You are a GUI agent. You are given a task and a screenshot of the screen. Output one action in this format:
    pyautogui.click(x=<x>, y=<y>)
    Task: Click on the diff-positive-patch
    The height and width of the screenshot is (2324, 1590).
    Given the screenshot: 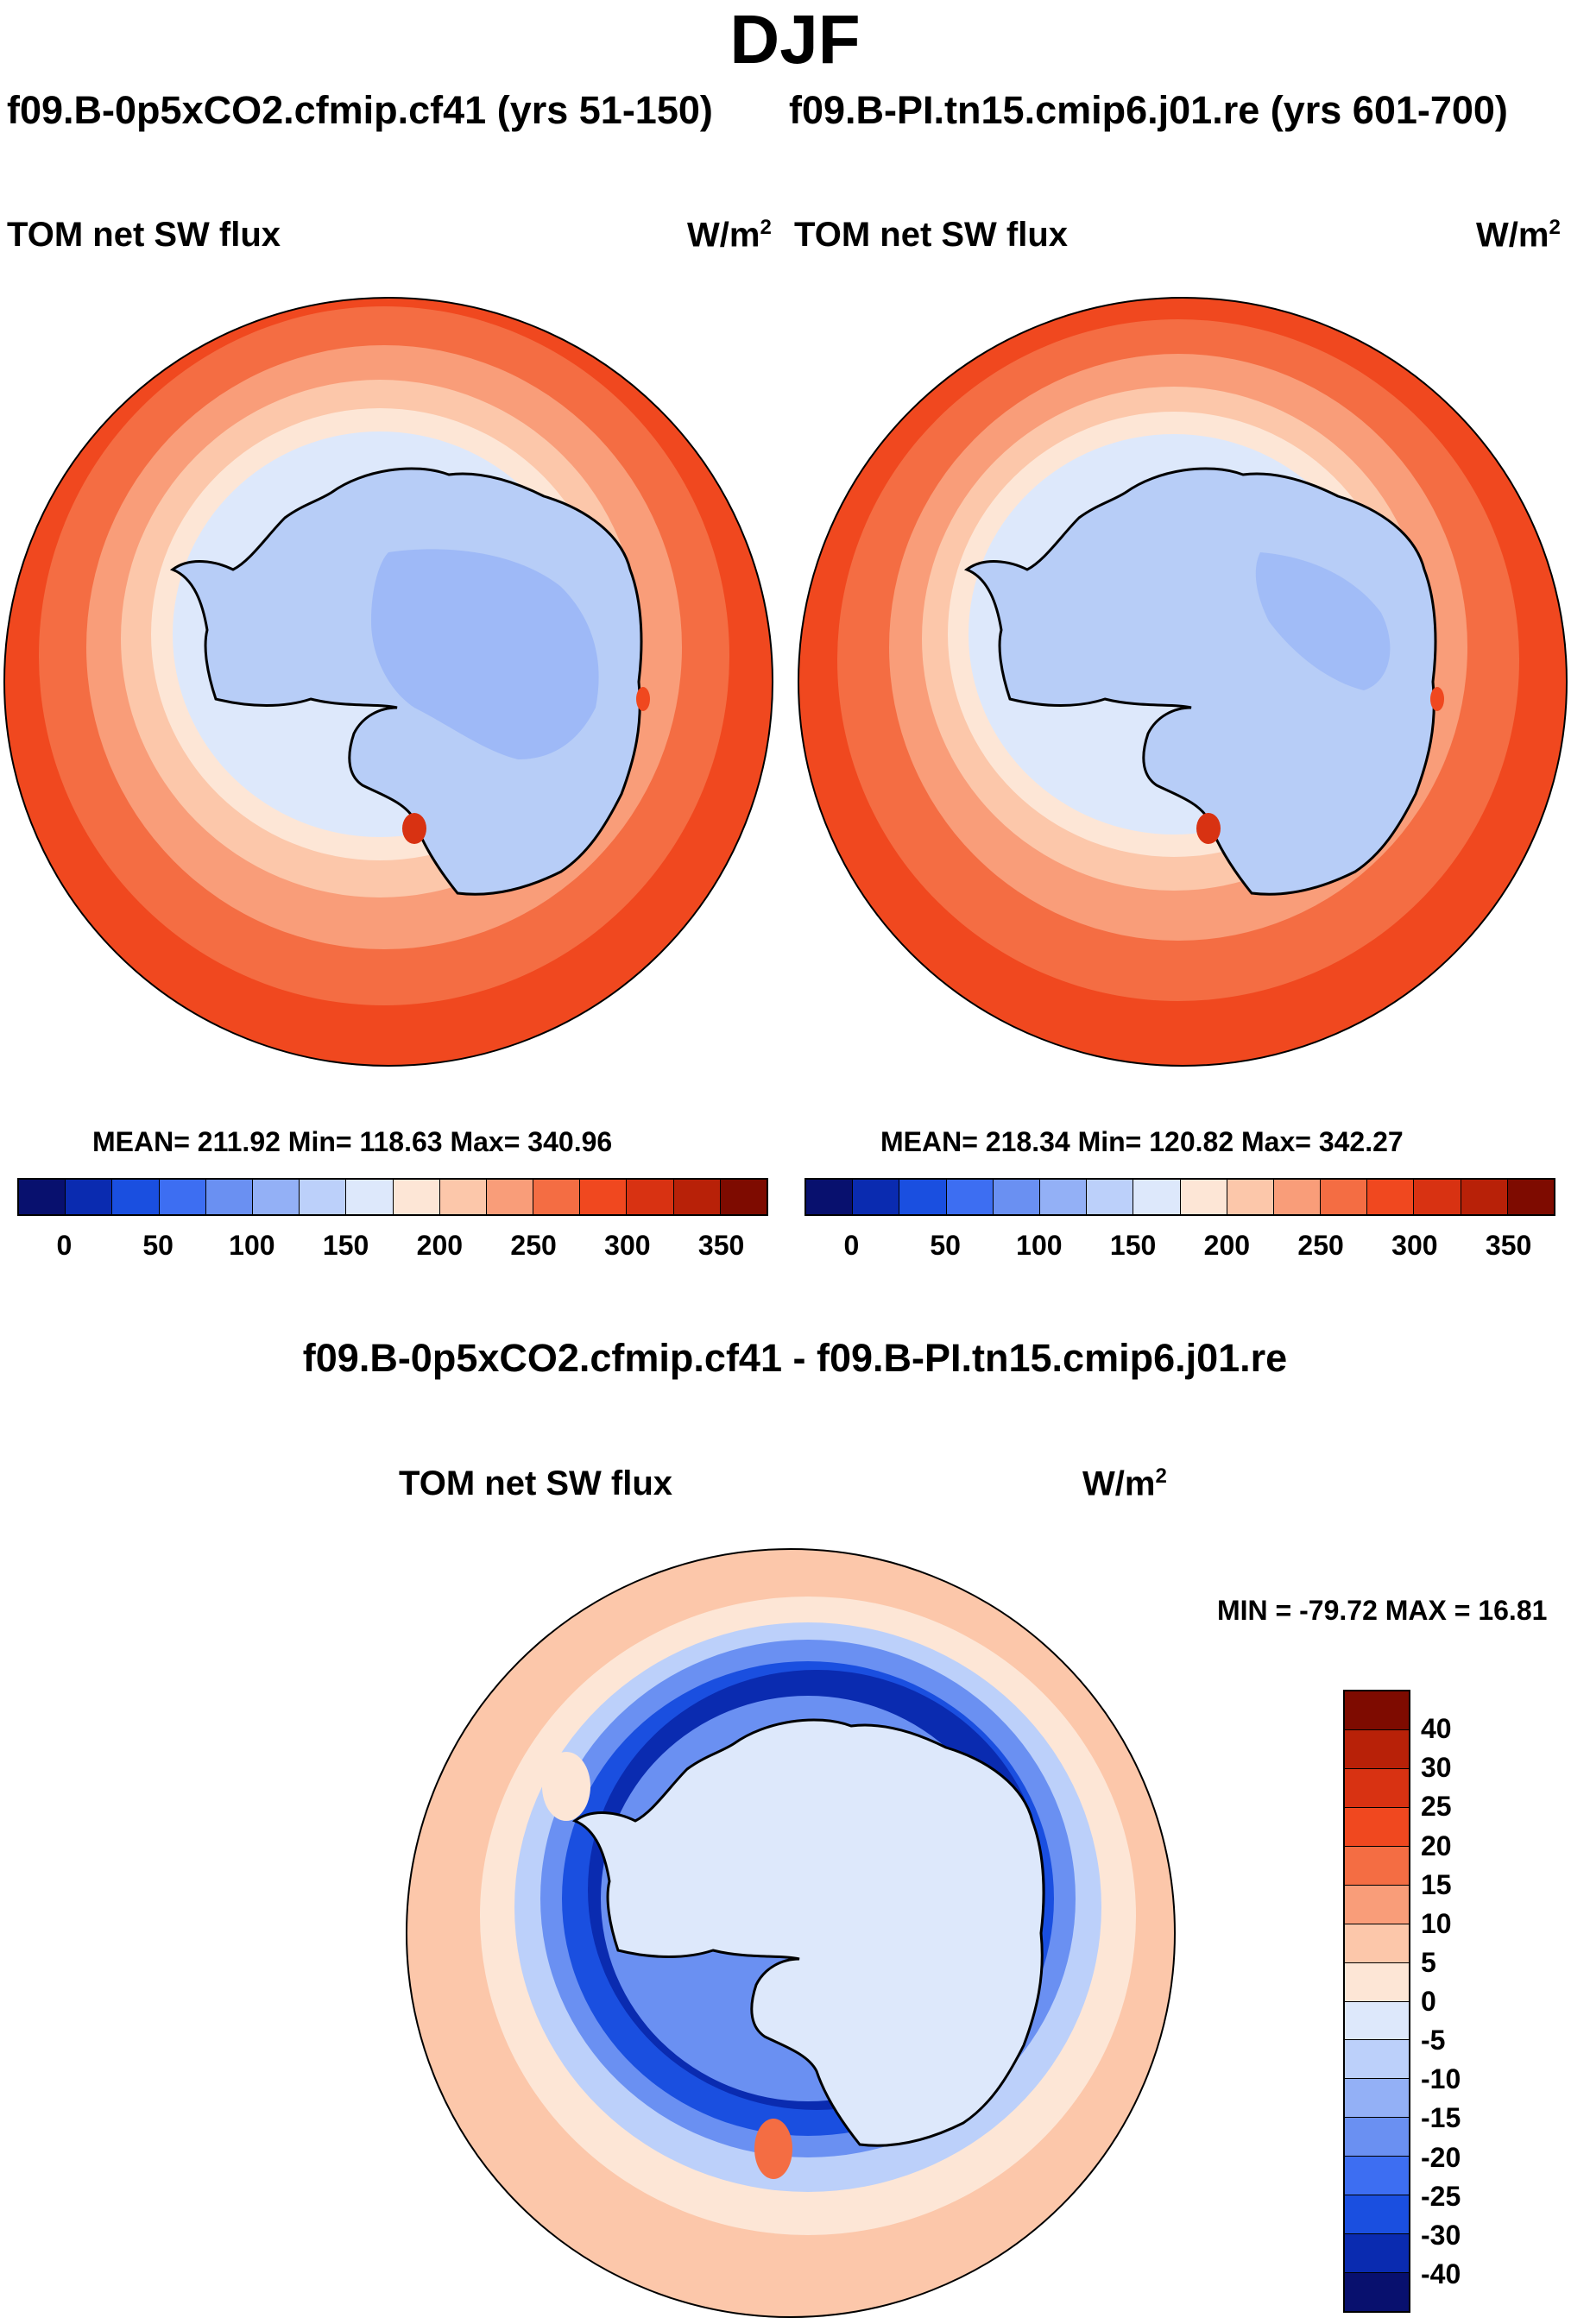 What is the action you would take?
    pyautogui.click(x=566, y=1787)
    